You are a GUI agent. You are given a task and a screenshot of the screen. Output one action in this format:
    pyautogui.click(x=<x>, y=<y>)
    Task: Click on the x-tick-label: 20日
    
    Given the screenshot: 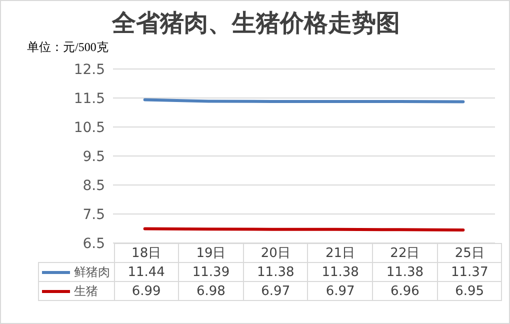 What is the action you would take?
    pyautogui.click(x=275, y=253)
    